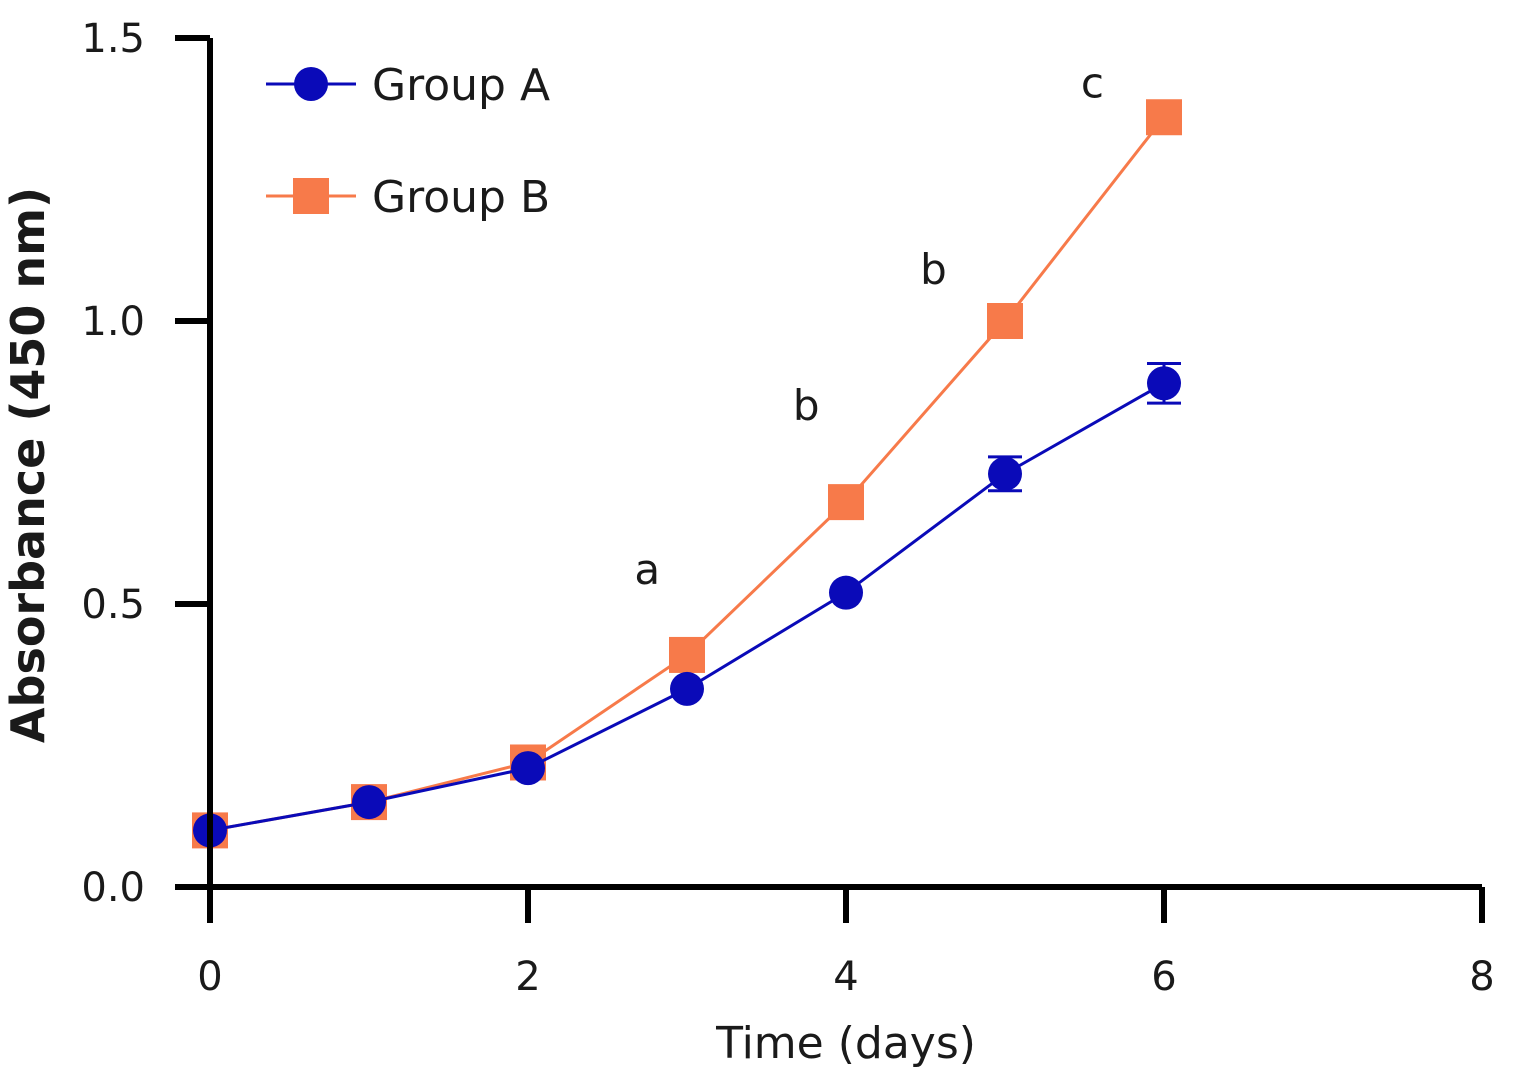  What do you see at coordinates (1092, 82) in the screenshot?
I see `significance-label: c` at bounding box center [1092, 82].